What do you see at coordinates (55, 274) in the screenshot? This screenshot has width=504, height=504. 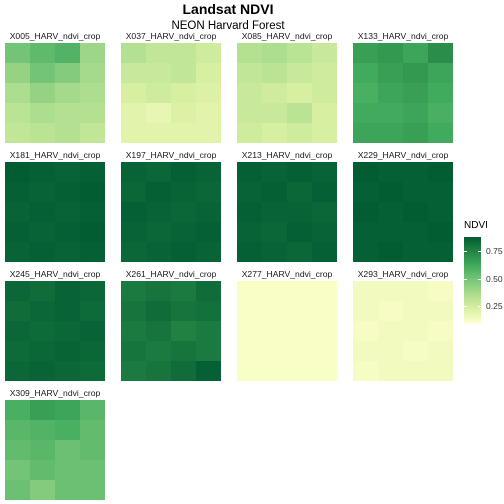 I see `facet-strip-label: X245_HARV_ndvi_crop` at bounding box center [55, 274].